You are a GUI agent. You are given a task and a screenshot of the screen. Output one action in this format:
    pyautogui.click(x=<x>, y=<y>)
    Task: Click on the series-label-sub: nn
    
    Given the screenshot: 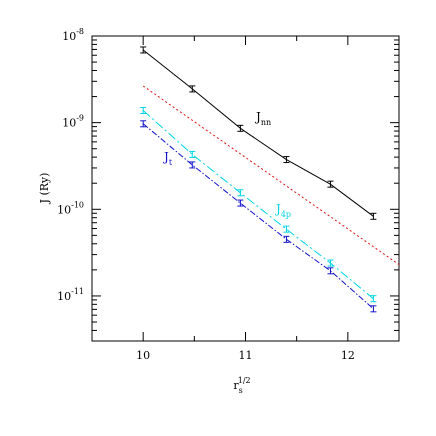 What is the action you would take?
    pyautogui.click(x=266, y=122)
    